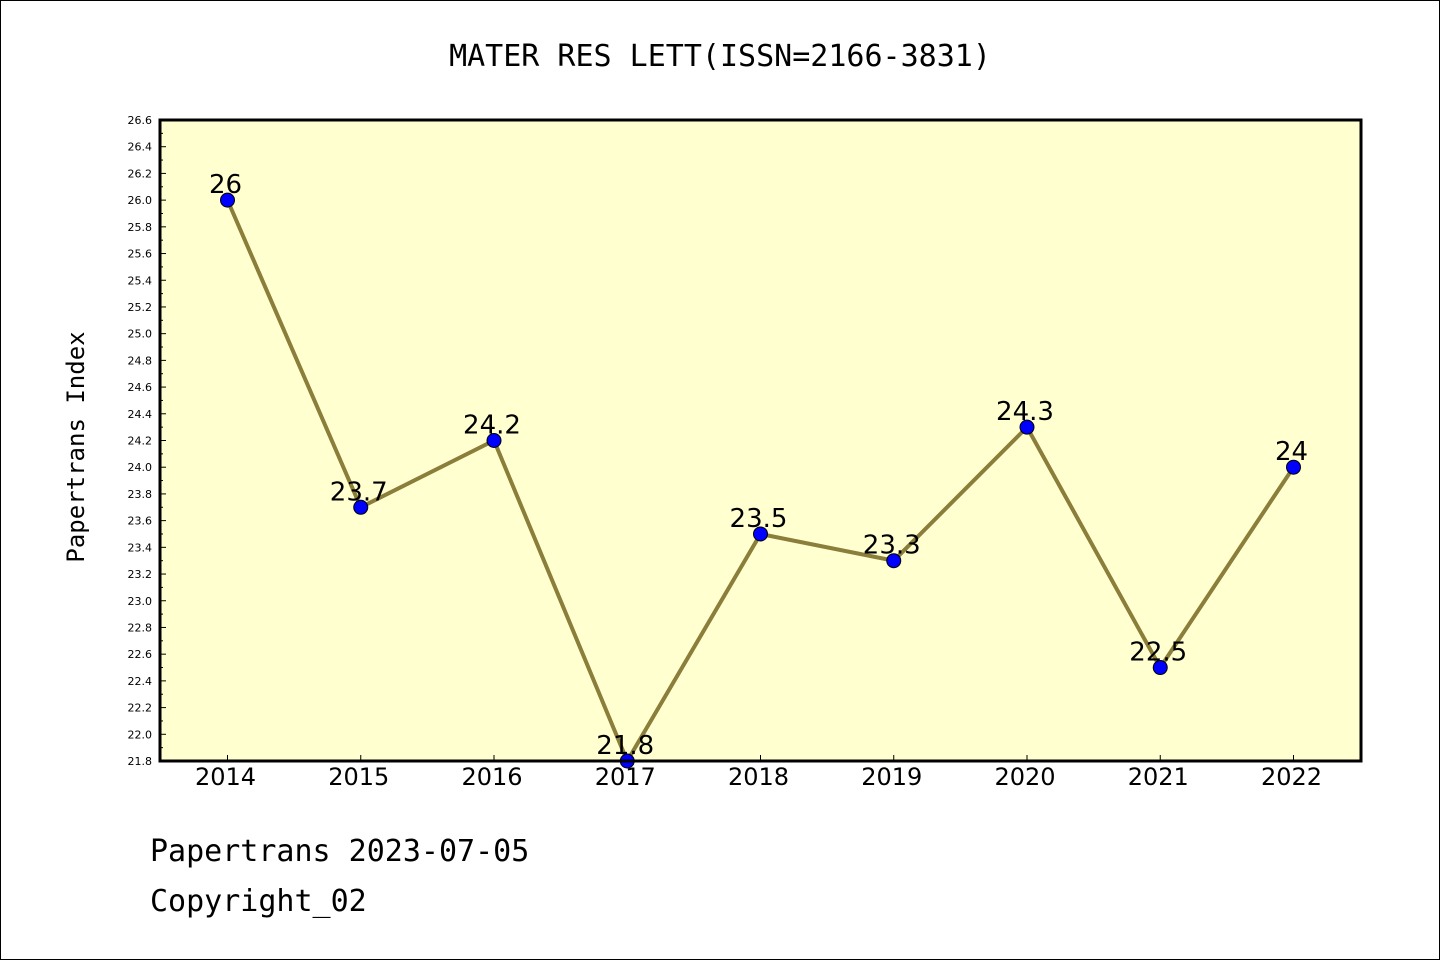 Image resolution: width=1440 pixels, height=960 pixels. I want to click on y-tick-label: 25.2, so click(140, 307).